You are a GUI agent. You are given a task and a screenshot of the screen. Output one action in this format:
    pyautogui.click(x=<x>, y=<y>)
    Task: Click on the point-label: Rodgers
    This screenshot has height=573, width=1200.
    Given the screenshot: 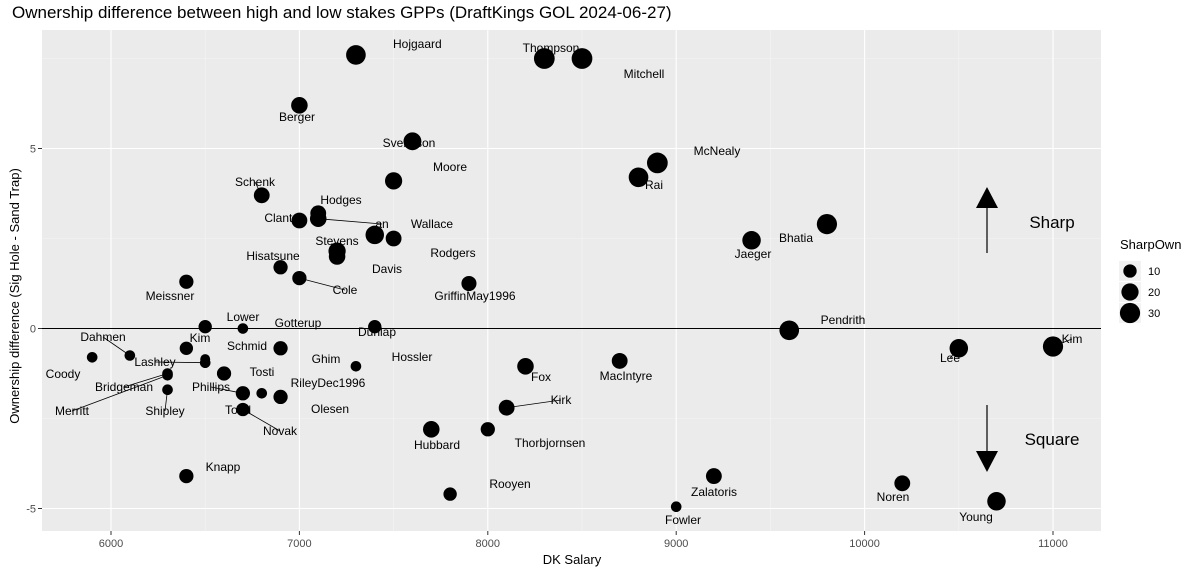 What is the action you would take?
    pyautogui.click(x=452, y=253)
    